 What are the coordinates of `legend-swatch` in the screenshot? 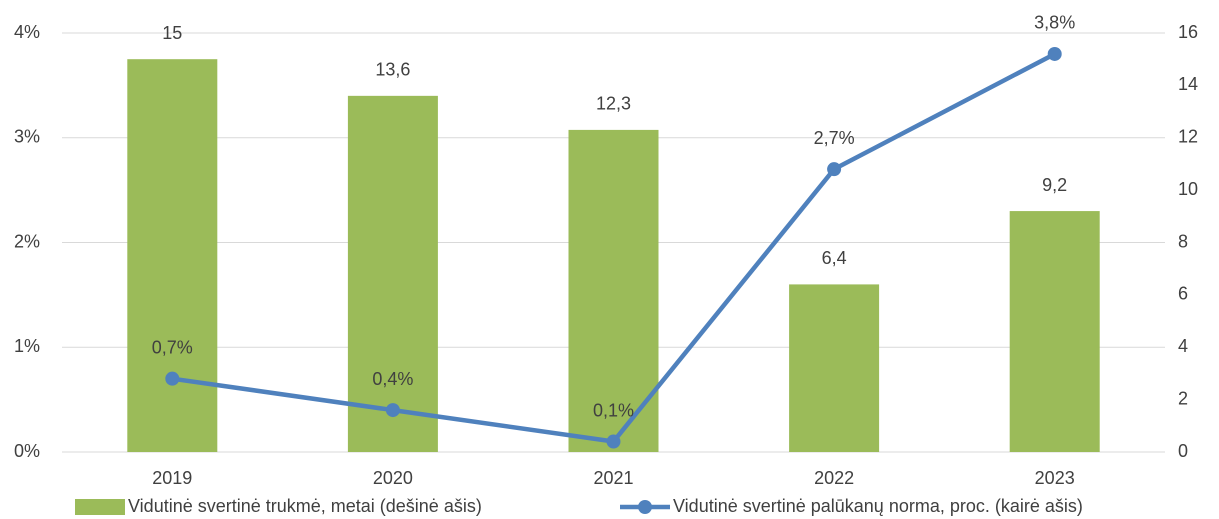 It's located at (100, 507).